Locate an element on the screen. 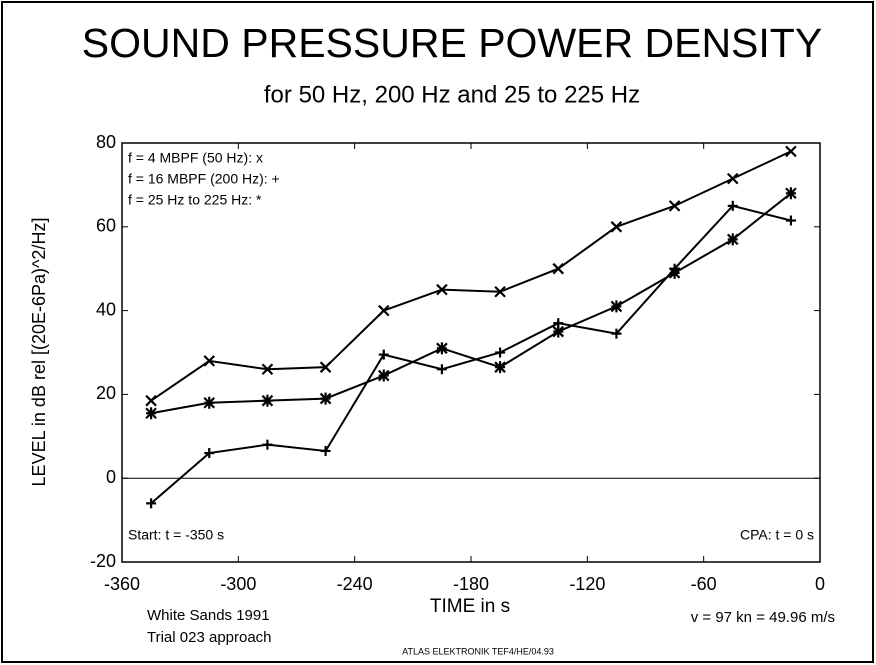 This screenshot has width=876, height=665. y-tick-label: 0 is located at coordinates (111, 477).